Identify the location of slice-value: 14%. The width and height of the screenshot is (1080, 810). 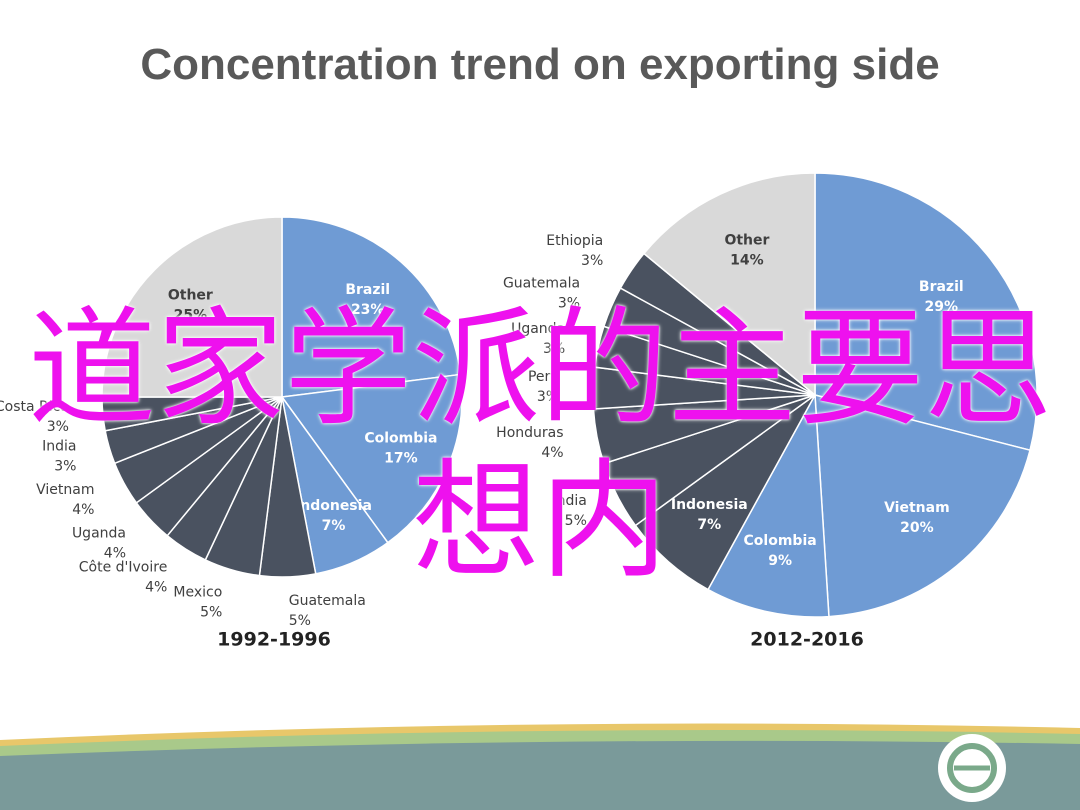
(747, 260).